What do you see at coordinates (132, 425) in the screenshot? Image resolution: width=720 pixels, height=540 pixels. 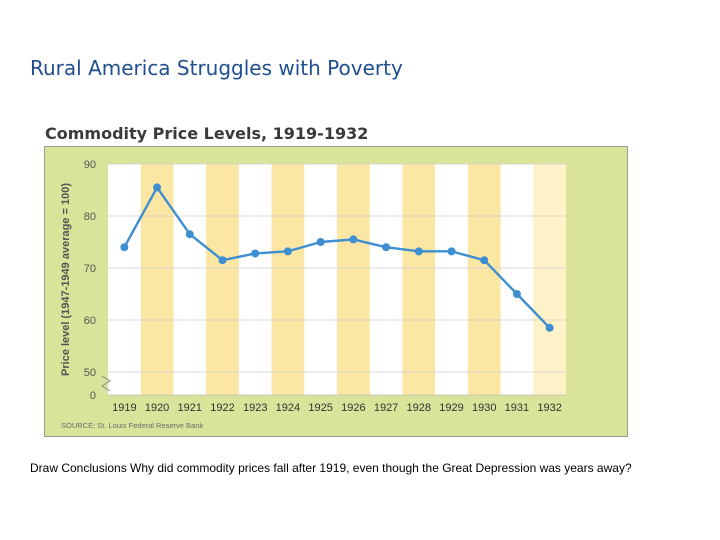 I see `source-note: SOURCE: St. Louis Federal Reserve Bank` at bounding box center [132, 425].